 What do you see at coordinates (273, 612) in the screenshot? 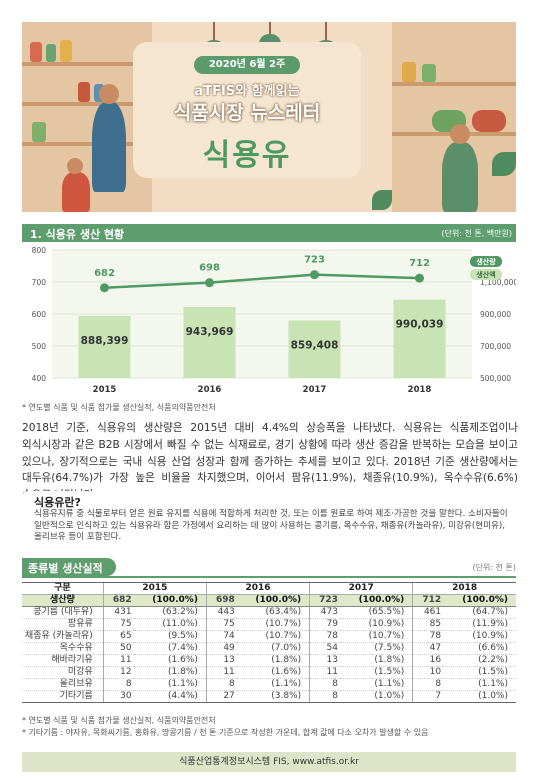
I see `share-cell: (63.4%)` at bounding box center [273, 612].